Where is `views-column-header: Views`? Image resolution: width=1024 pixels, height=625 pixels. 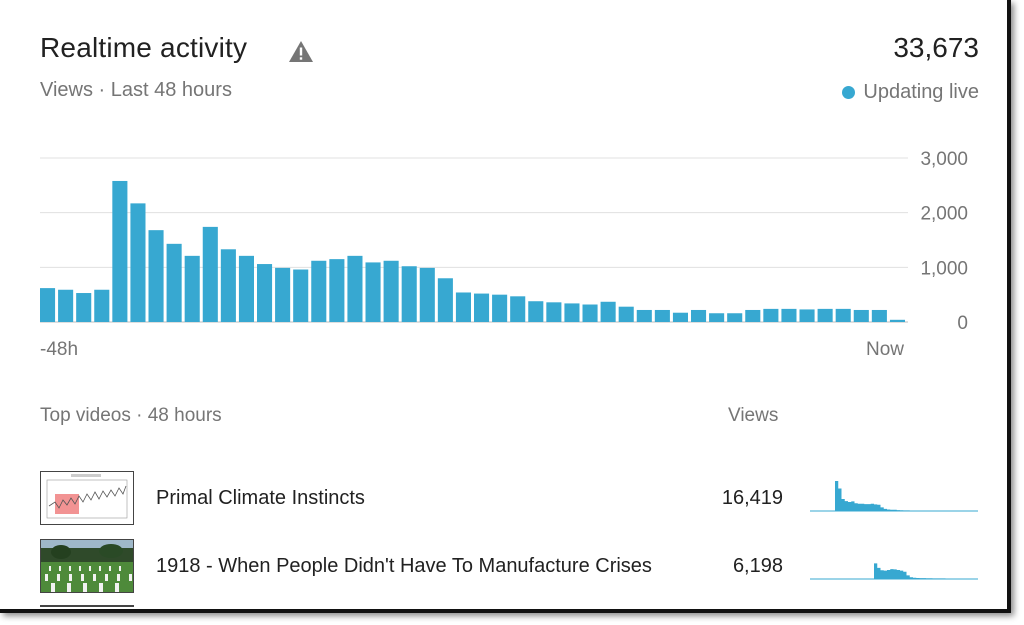
views-column-header: Views is located at coordinates (753, 415).